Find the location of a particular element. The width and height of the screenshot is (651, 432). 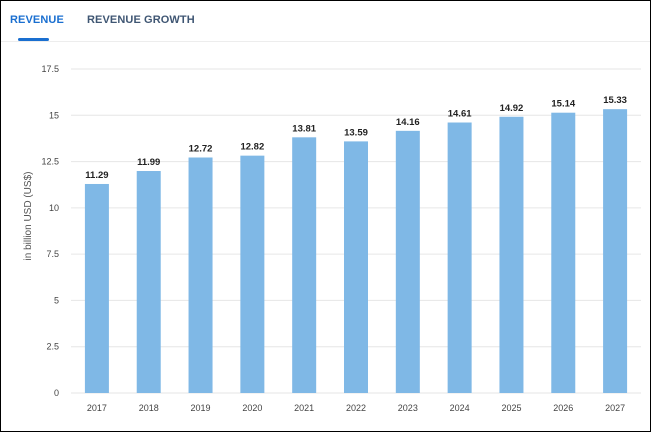

active-tab-indicator is located at coordinates (33, 39).